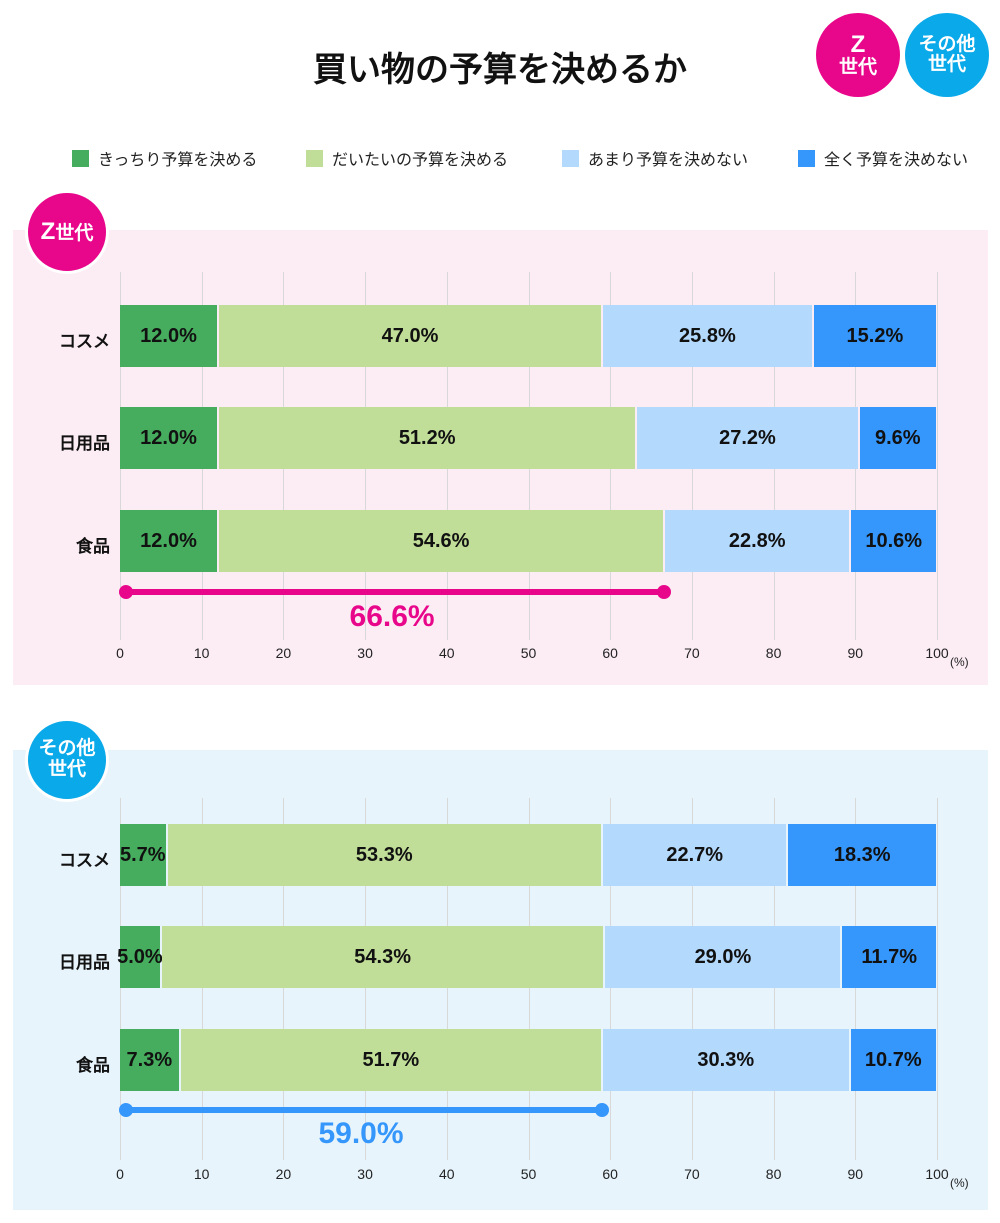 The width and height of the screenshot is (1000, 1223). What do you see at coordinates (695, 855) in the screenshot?
I see `bar-segment: 22.7%` at bounding box center [695, 855].